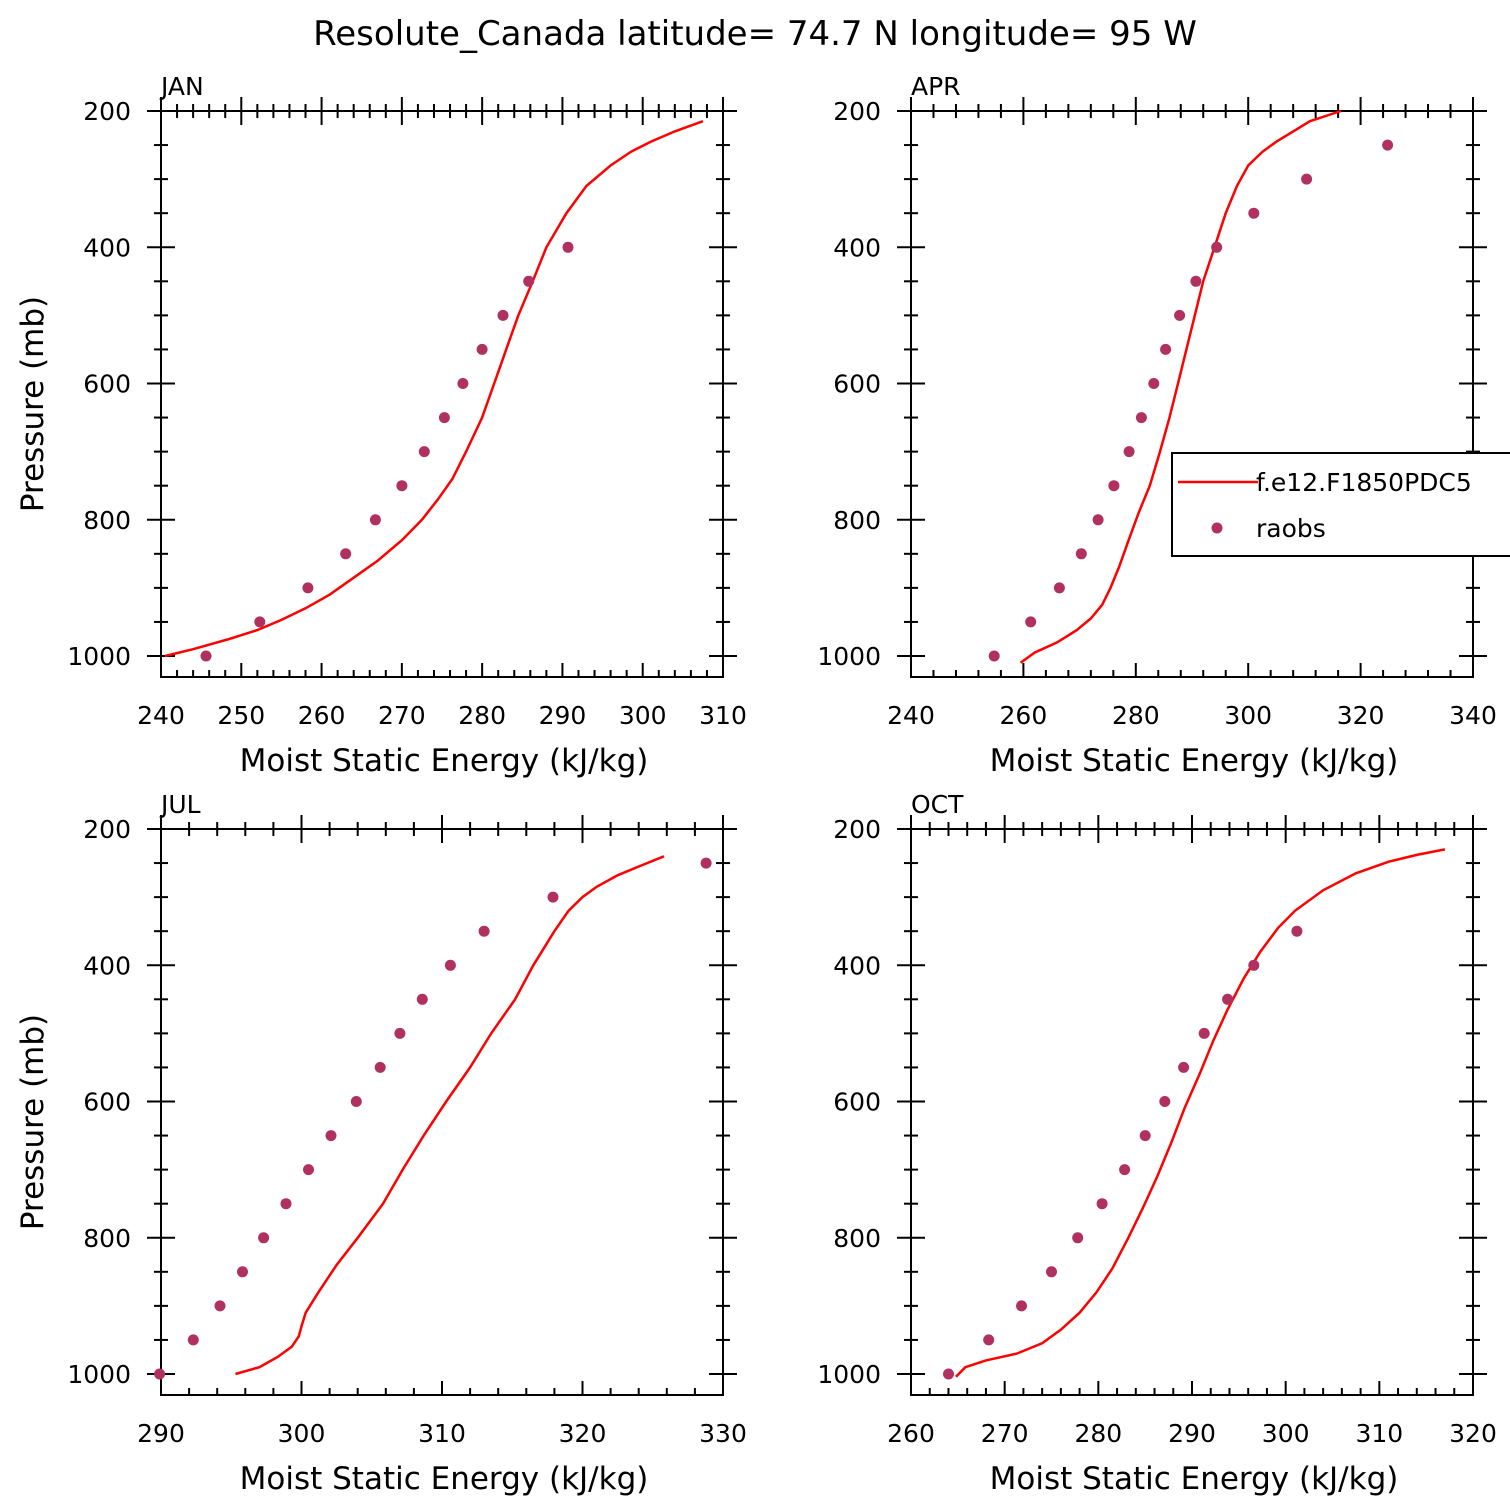 Image resolution: width=1510 pixels, height=1510 pixels. Describe the element at coordinates (937, 804) in the screenshot. I see `panel-label: OCT` at that location.